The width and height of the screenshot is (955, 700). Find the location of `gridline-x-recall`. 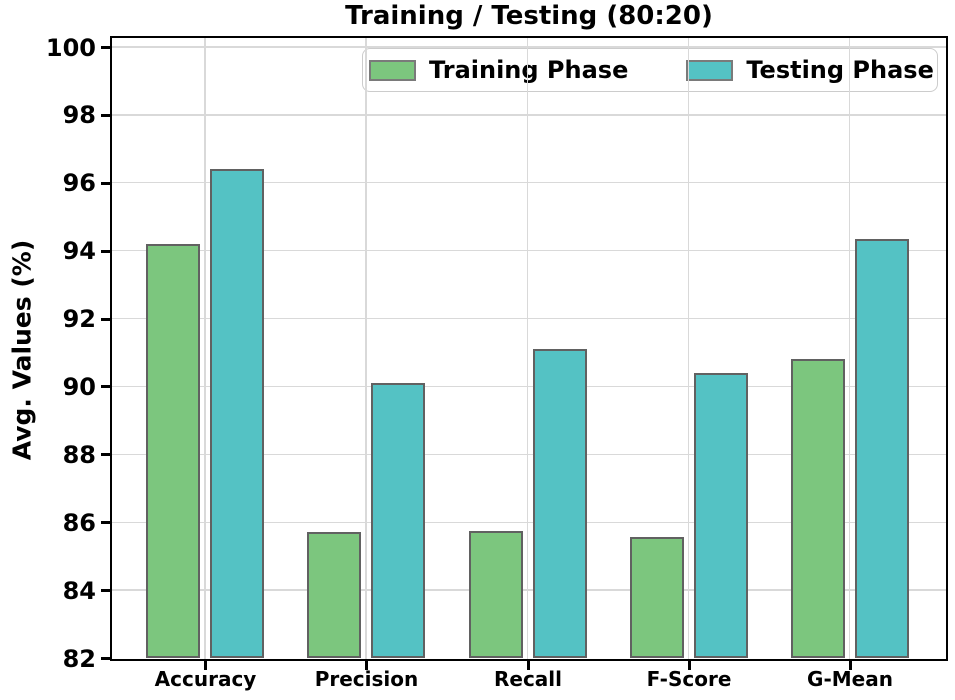

gridline-x-recall is located at coordinates (527, 348).